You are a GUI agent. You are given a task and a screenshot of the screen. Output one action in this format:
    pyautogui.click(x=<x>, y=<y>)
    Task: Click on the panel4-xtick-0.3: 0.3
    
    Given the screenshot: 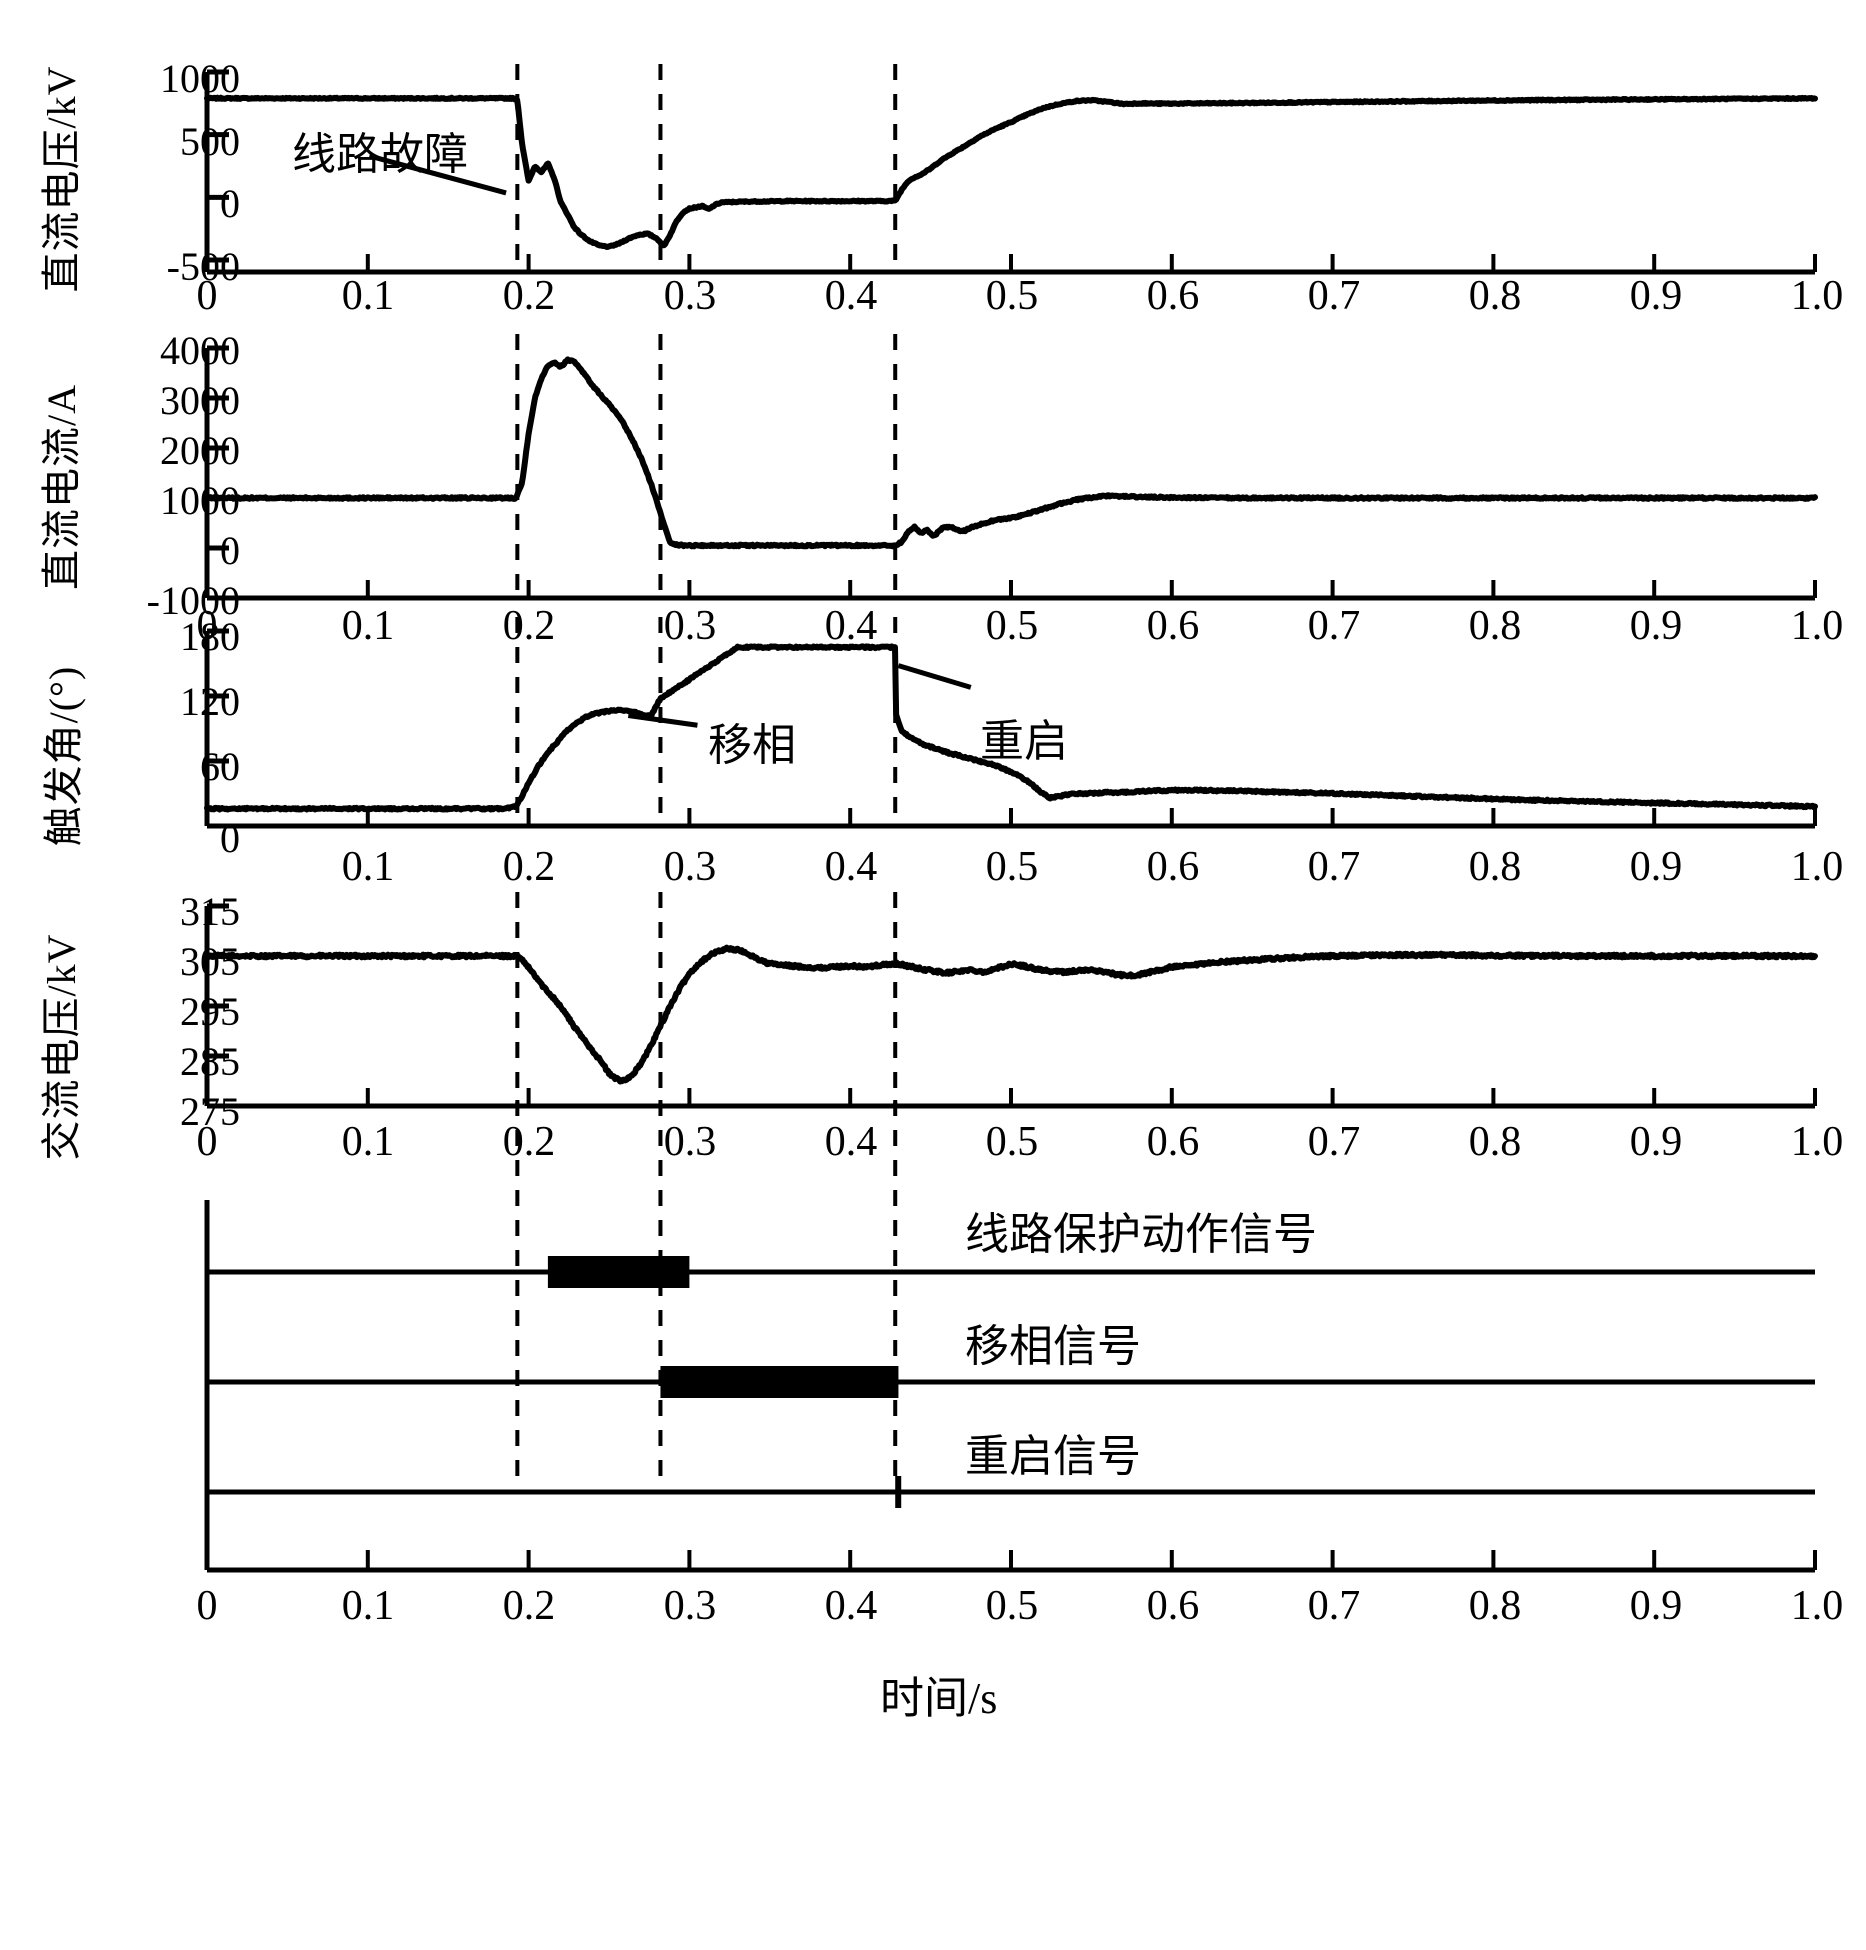 What is the action you would take?
    pyautogui.click(x=690, y=1142)
    